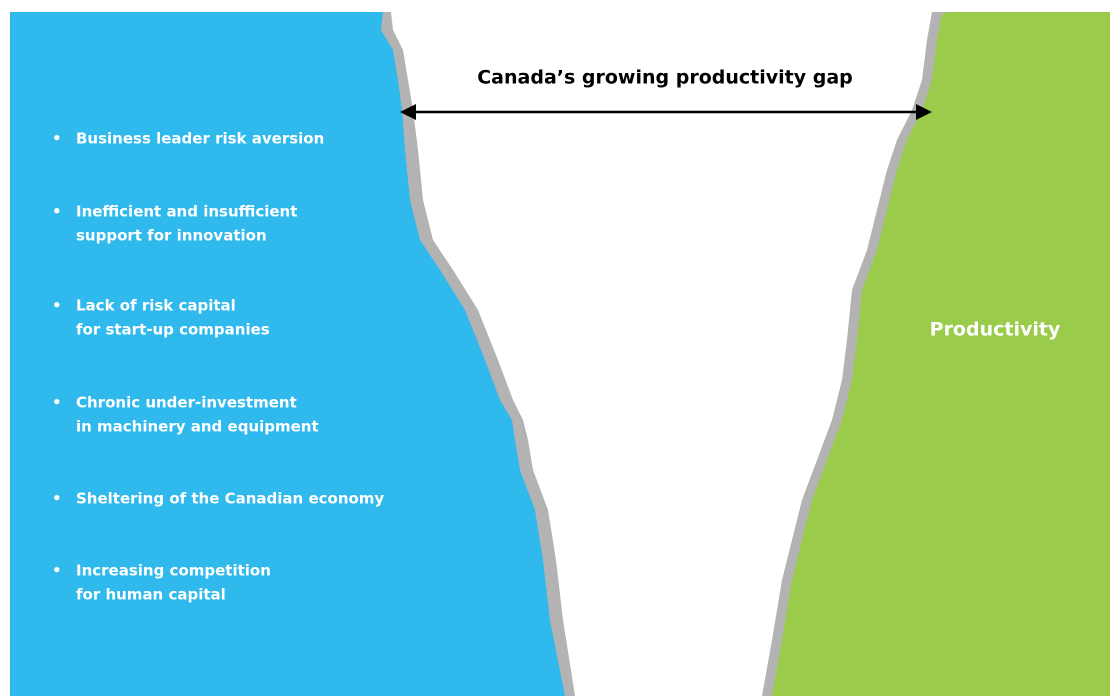 The width and height of the screenshot is (1120, 696). What do you see at coordinates (173, 330) in the screenshot?
I see `factor-line: for start-up companies` at bounding box center [173, 330].